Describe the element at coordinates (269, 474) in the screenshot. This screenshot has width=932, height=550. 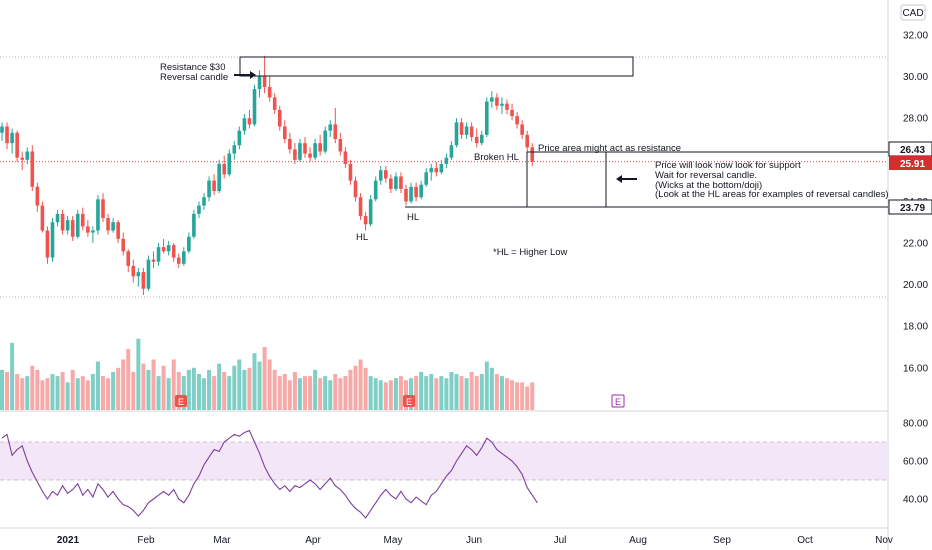
I see `rsi-line` at that location.